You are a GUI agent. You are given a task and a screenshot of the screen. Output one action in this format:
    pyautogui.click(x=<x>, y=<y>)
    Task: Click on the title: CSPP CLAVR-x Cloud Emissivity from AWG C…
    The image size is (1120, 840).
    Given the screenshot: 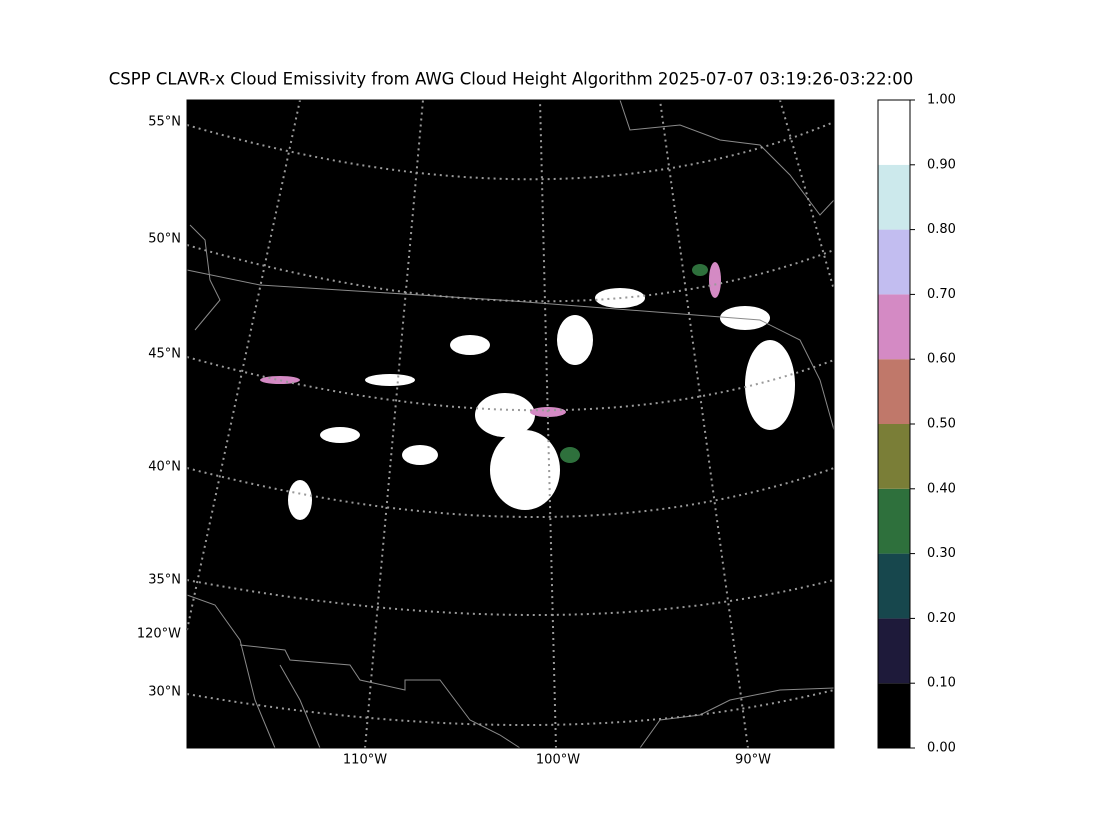 What is the action you would take?
    pyautogui.click(x=511, y=79)
    